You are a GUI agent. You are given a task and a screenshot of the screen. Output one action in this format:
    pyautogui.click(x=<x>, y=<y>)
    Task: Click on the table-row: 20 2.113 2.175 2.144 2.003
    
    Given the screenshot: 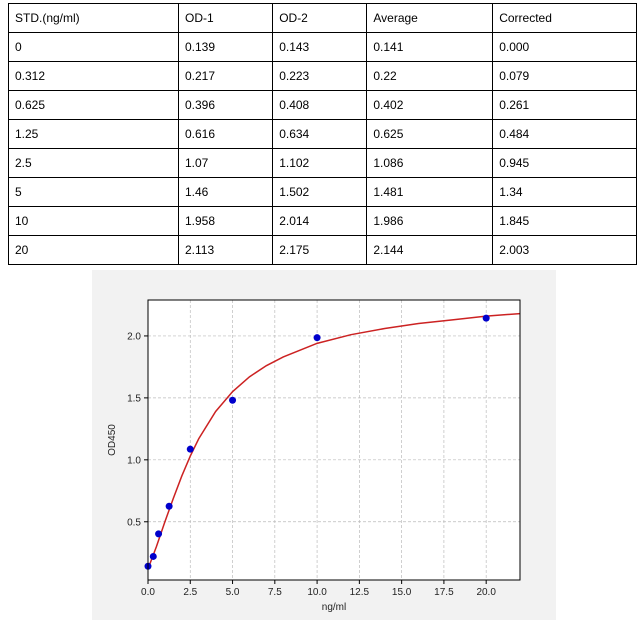 What is the action you would take?
    pyautogui.click(x=322, y=250)
    